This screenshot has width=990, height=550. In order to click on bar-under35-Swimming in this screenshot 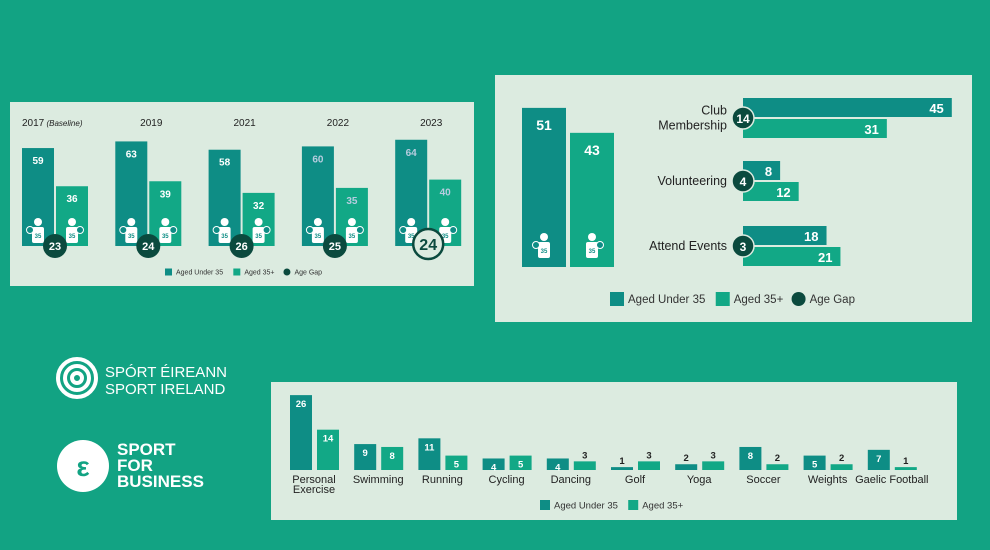, I will do `click(365, 457)`.